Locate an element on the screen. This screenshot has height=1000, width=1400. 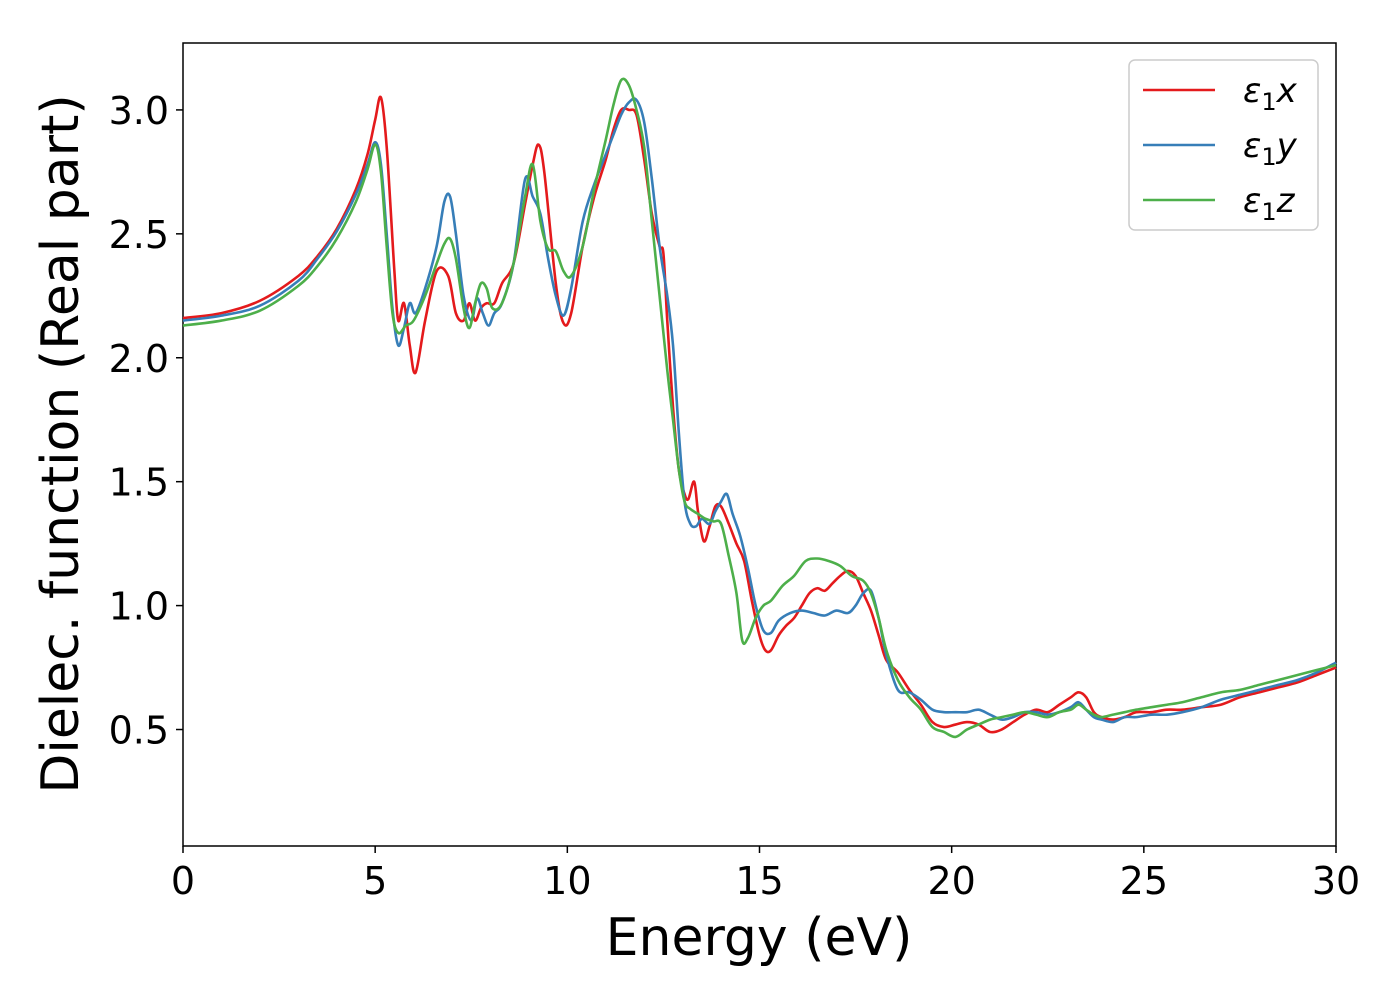
x-tick-label: 0 is located at coordinates (183, 881).